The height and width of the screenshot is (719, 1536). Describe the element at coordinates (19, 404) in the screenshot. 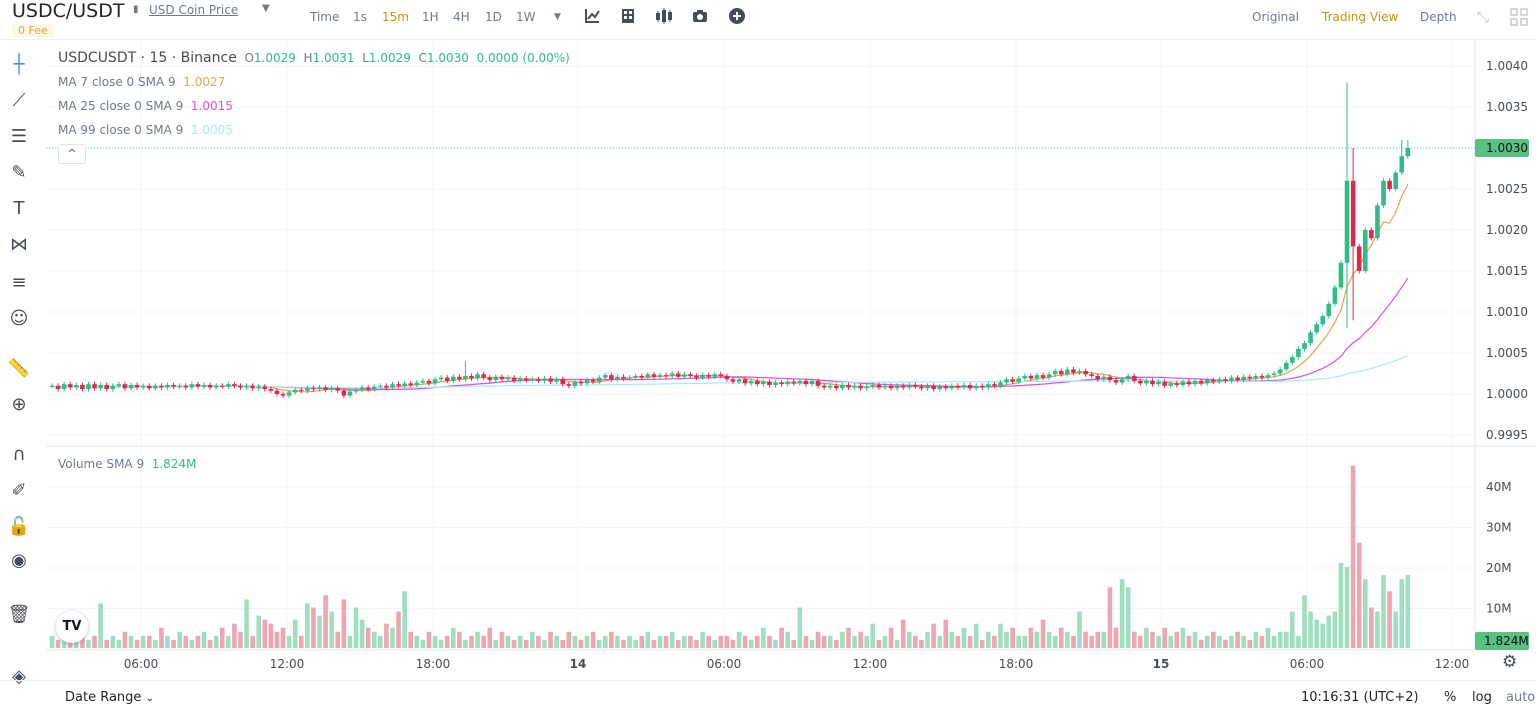

I see `zoom-in-icon: ⊕` at that location.